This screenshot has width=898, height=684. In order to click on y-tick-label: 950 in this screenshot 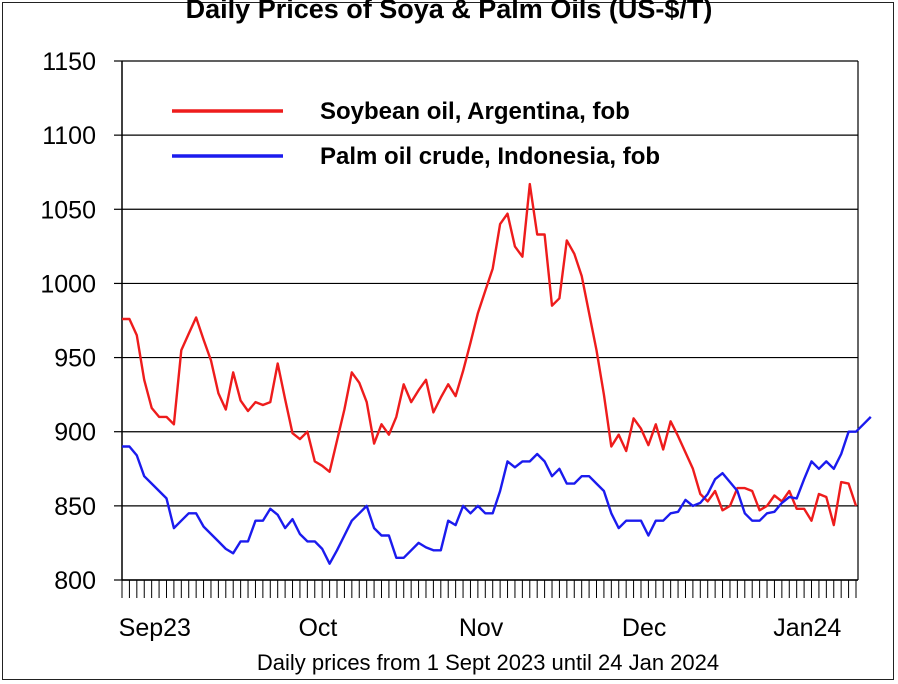, I will do `click(75, 359)`.